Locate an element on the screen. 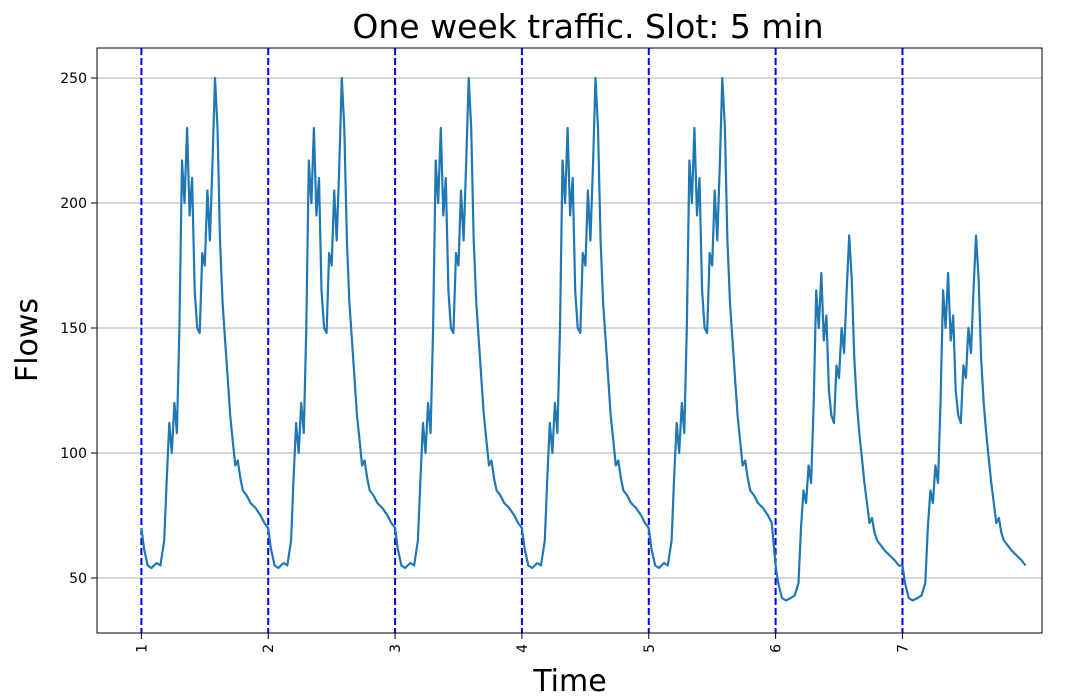 This screenshot has height=697, width=1070. y-tick-label: 200 is located at coordinates (73, 204).